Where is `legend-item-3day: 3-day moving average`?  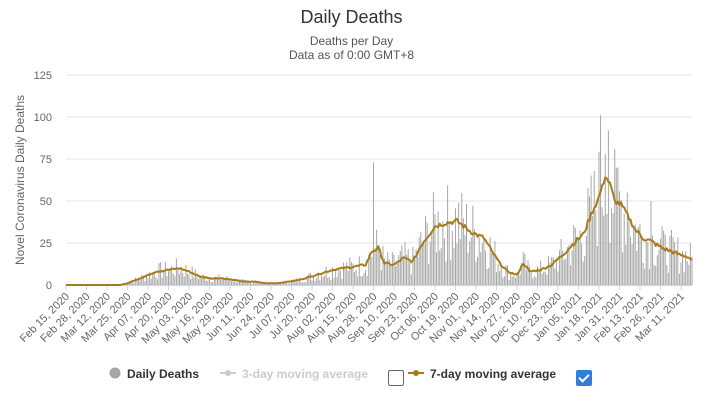
legend-item-3day: 3-day moving average is located at coordinates (294, 374).